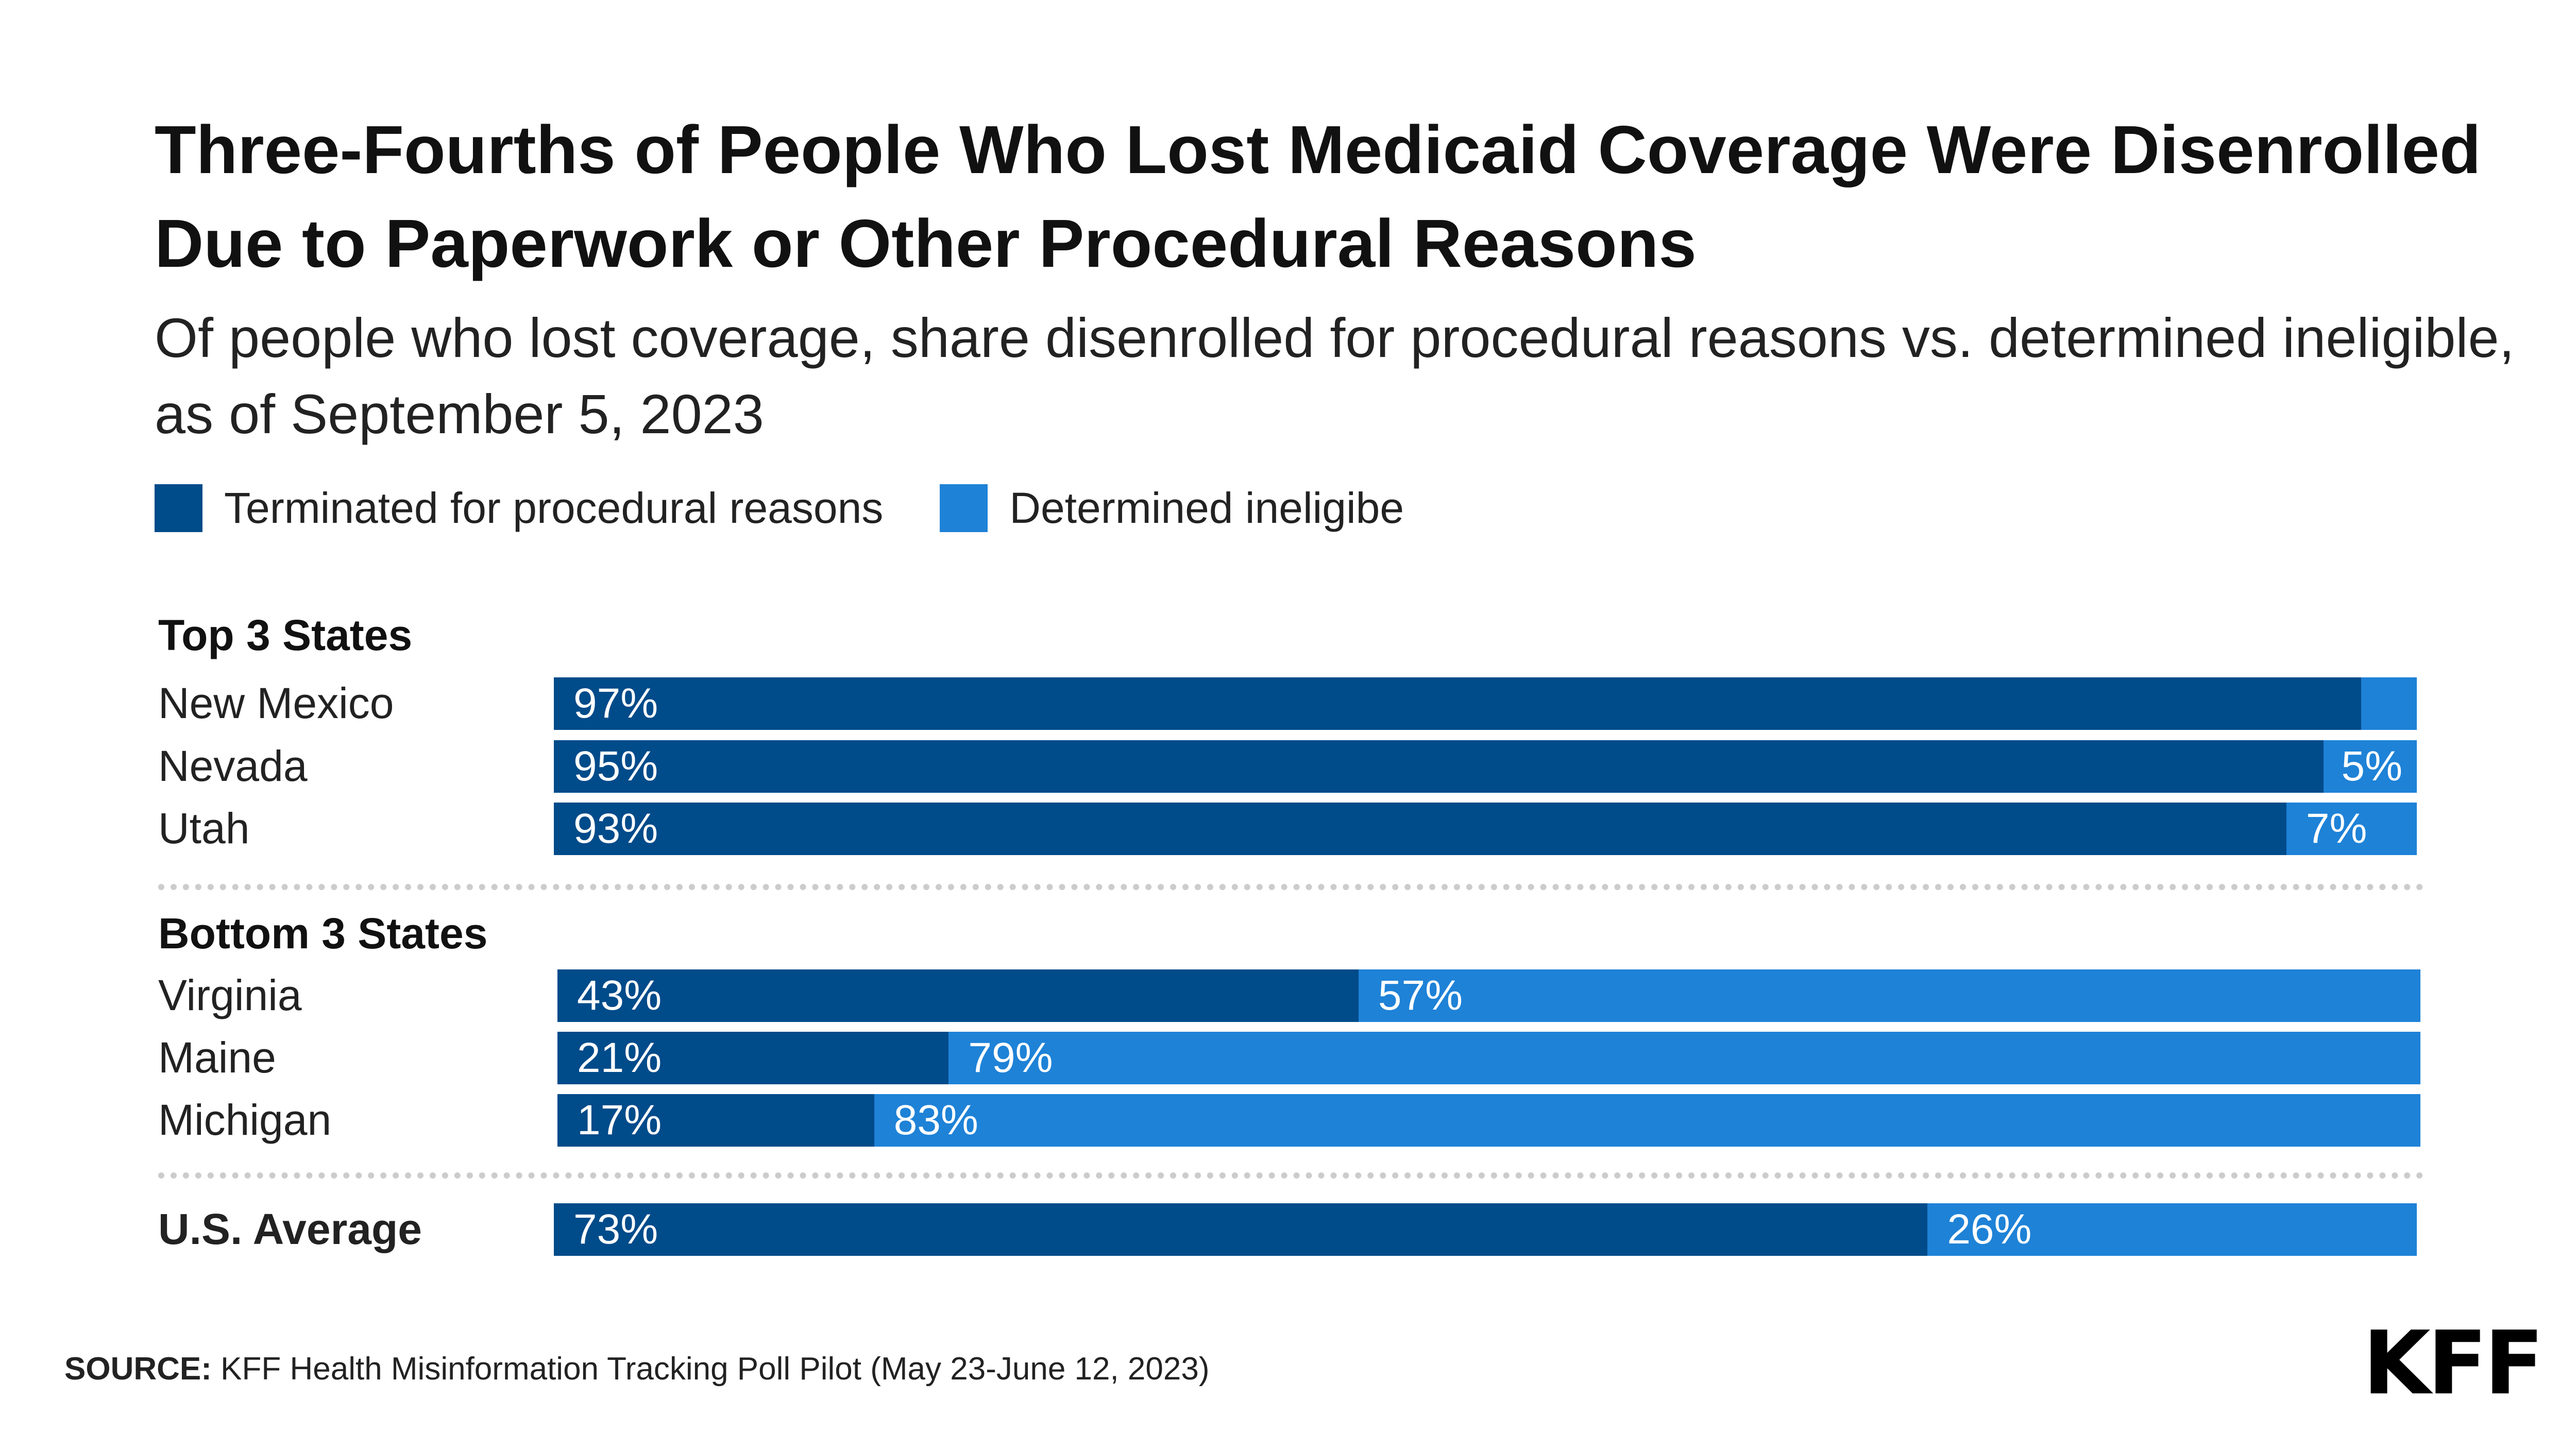  I want to click on bar-segment-ineligible: 7%, so click(2351, 829).